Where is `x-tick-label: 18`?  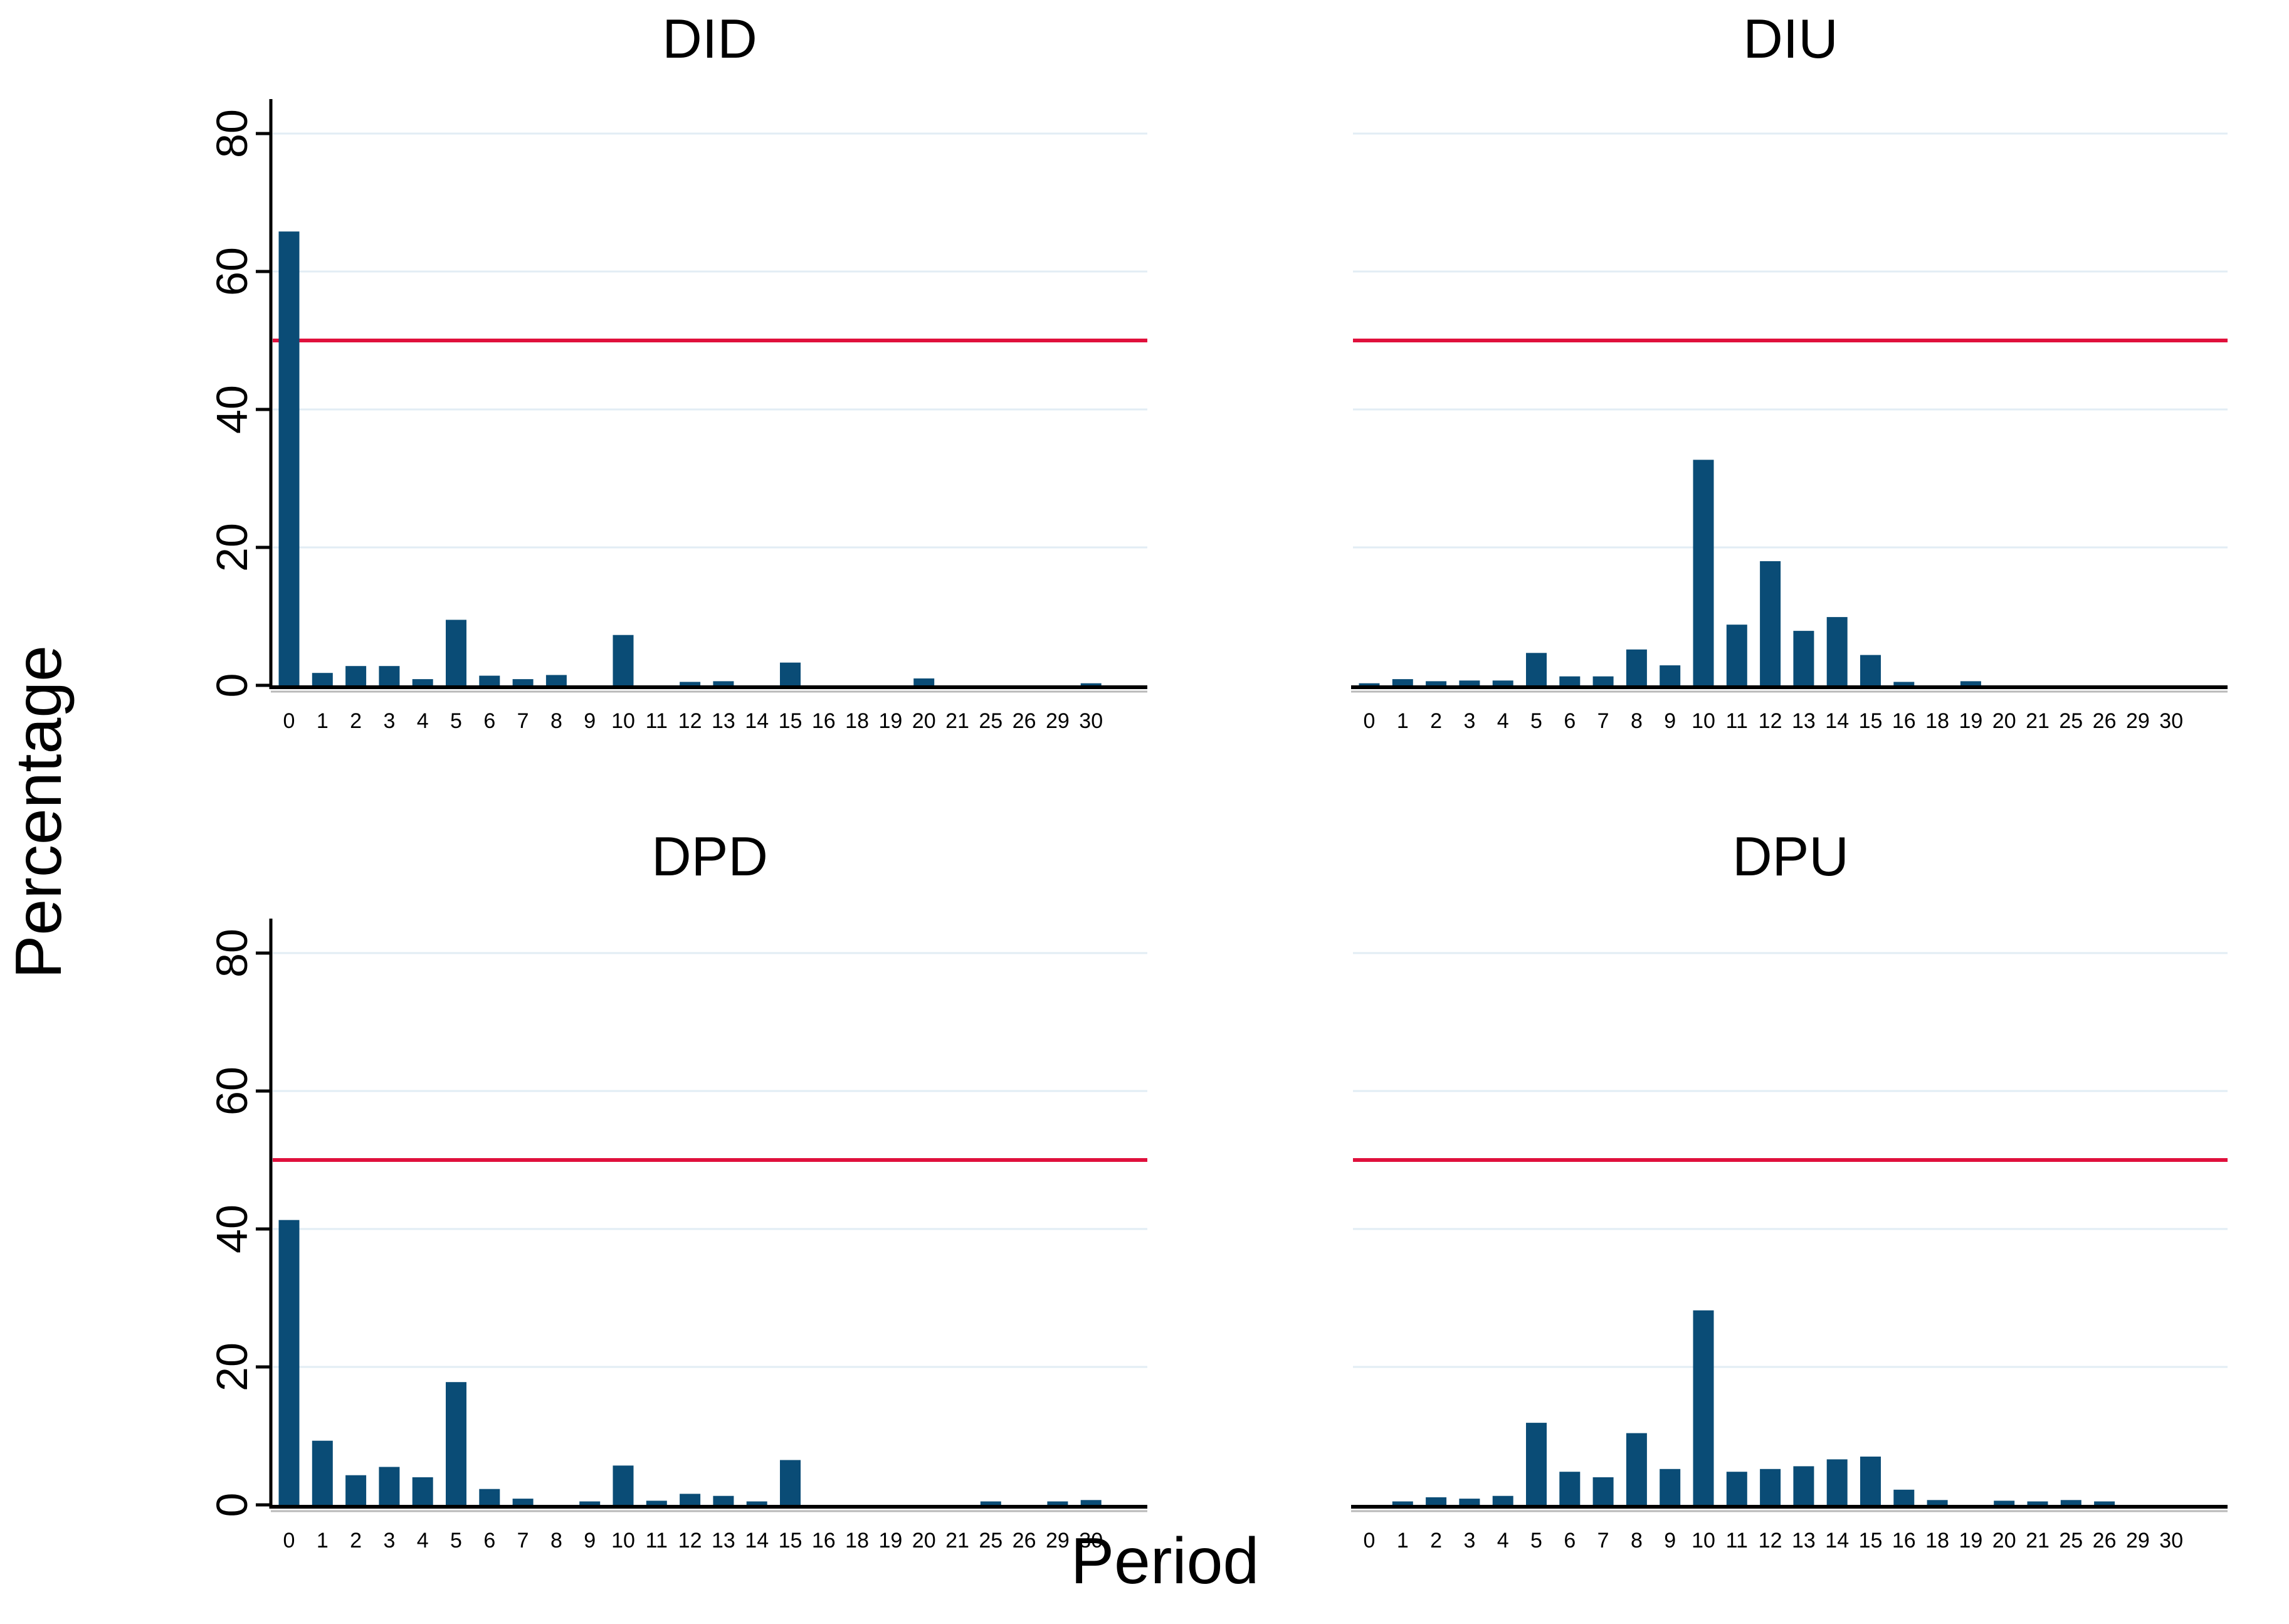
x-tick-label: 18 is located at coordinates (1937, 1541).